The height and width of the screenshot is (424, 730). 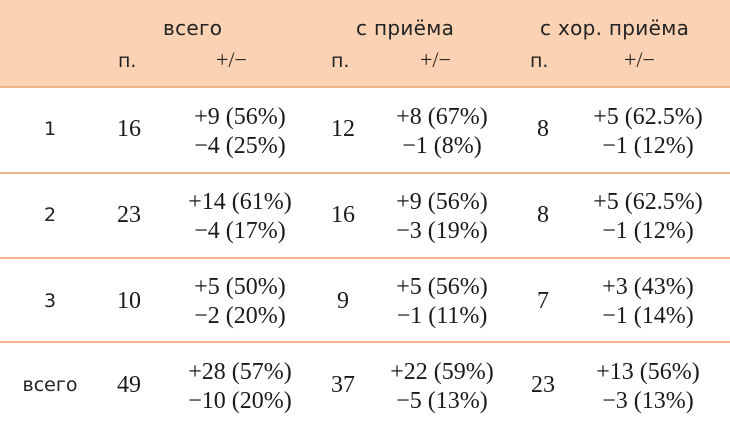 What do you see at coordinates (50, 129) in the screenshot?
I see `row-label: 1` at bounding box center [50, 129].